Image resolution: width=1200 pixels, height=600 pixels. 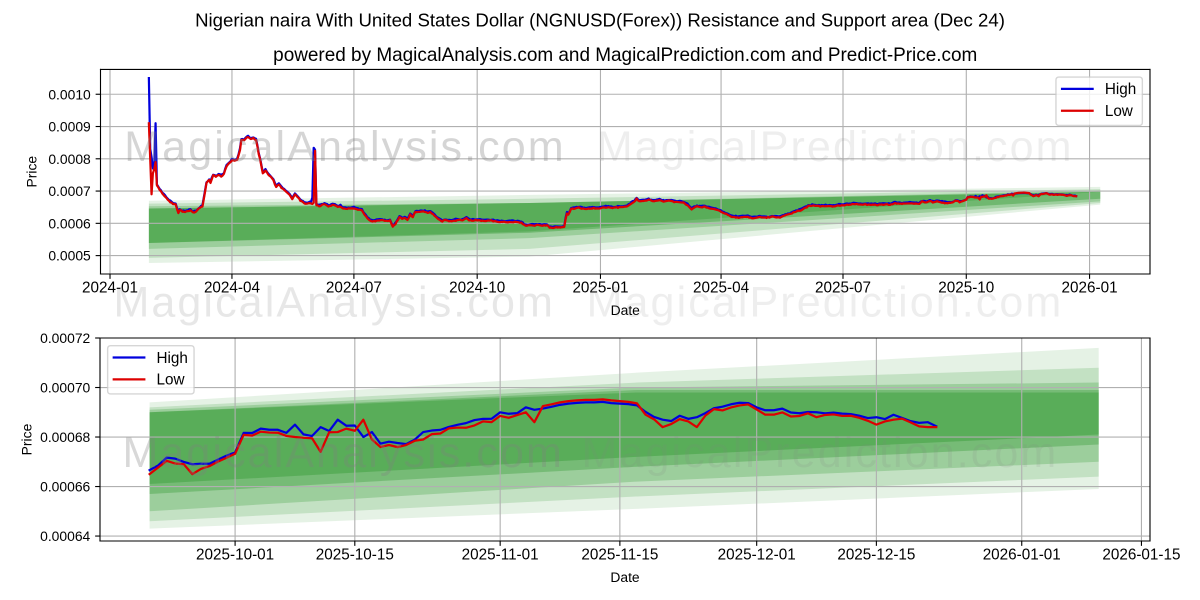 What do you see at coordinates (235, 555) in the screenshot?
I see `svg-text: 2025-10-01` at bounding box center [235, 555].